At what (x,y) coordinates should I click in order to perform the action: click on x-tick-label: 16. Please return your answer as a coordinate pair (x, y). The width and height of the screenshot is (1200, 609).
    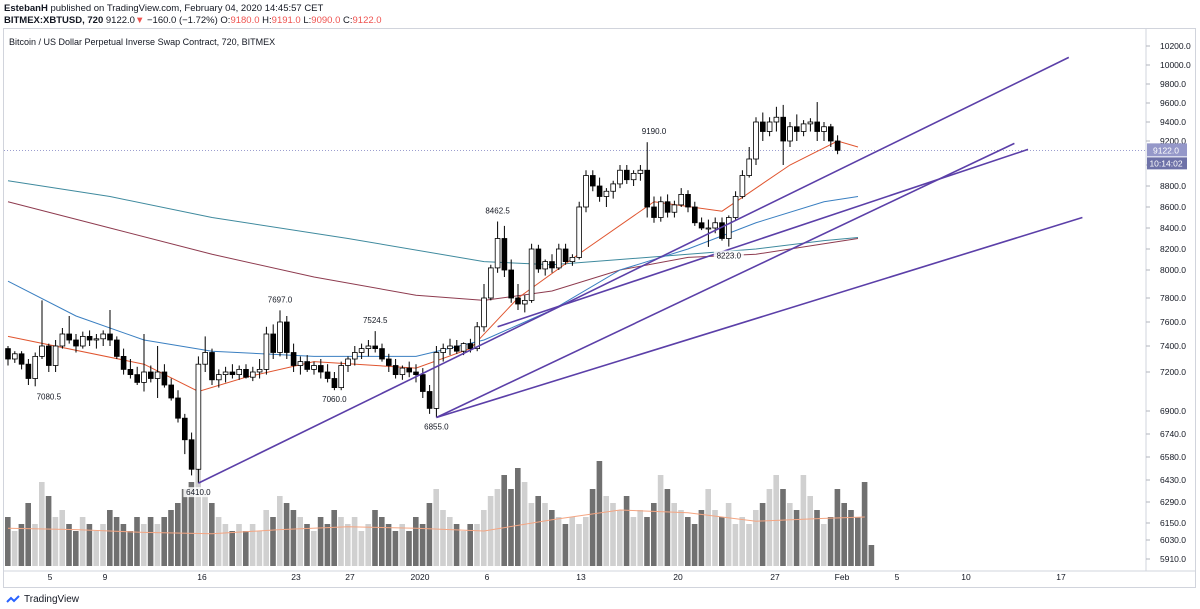
    Looking at the image, I should click on (202, 577).